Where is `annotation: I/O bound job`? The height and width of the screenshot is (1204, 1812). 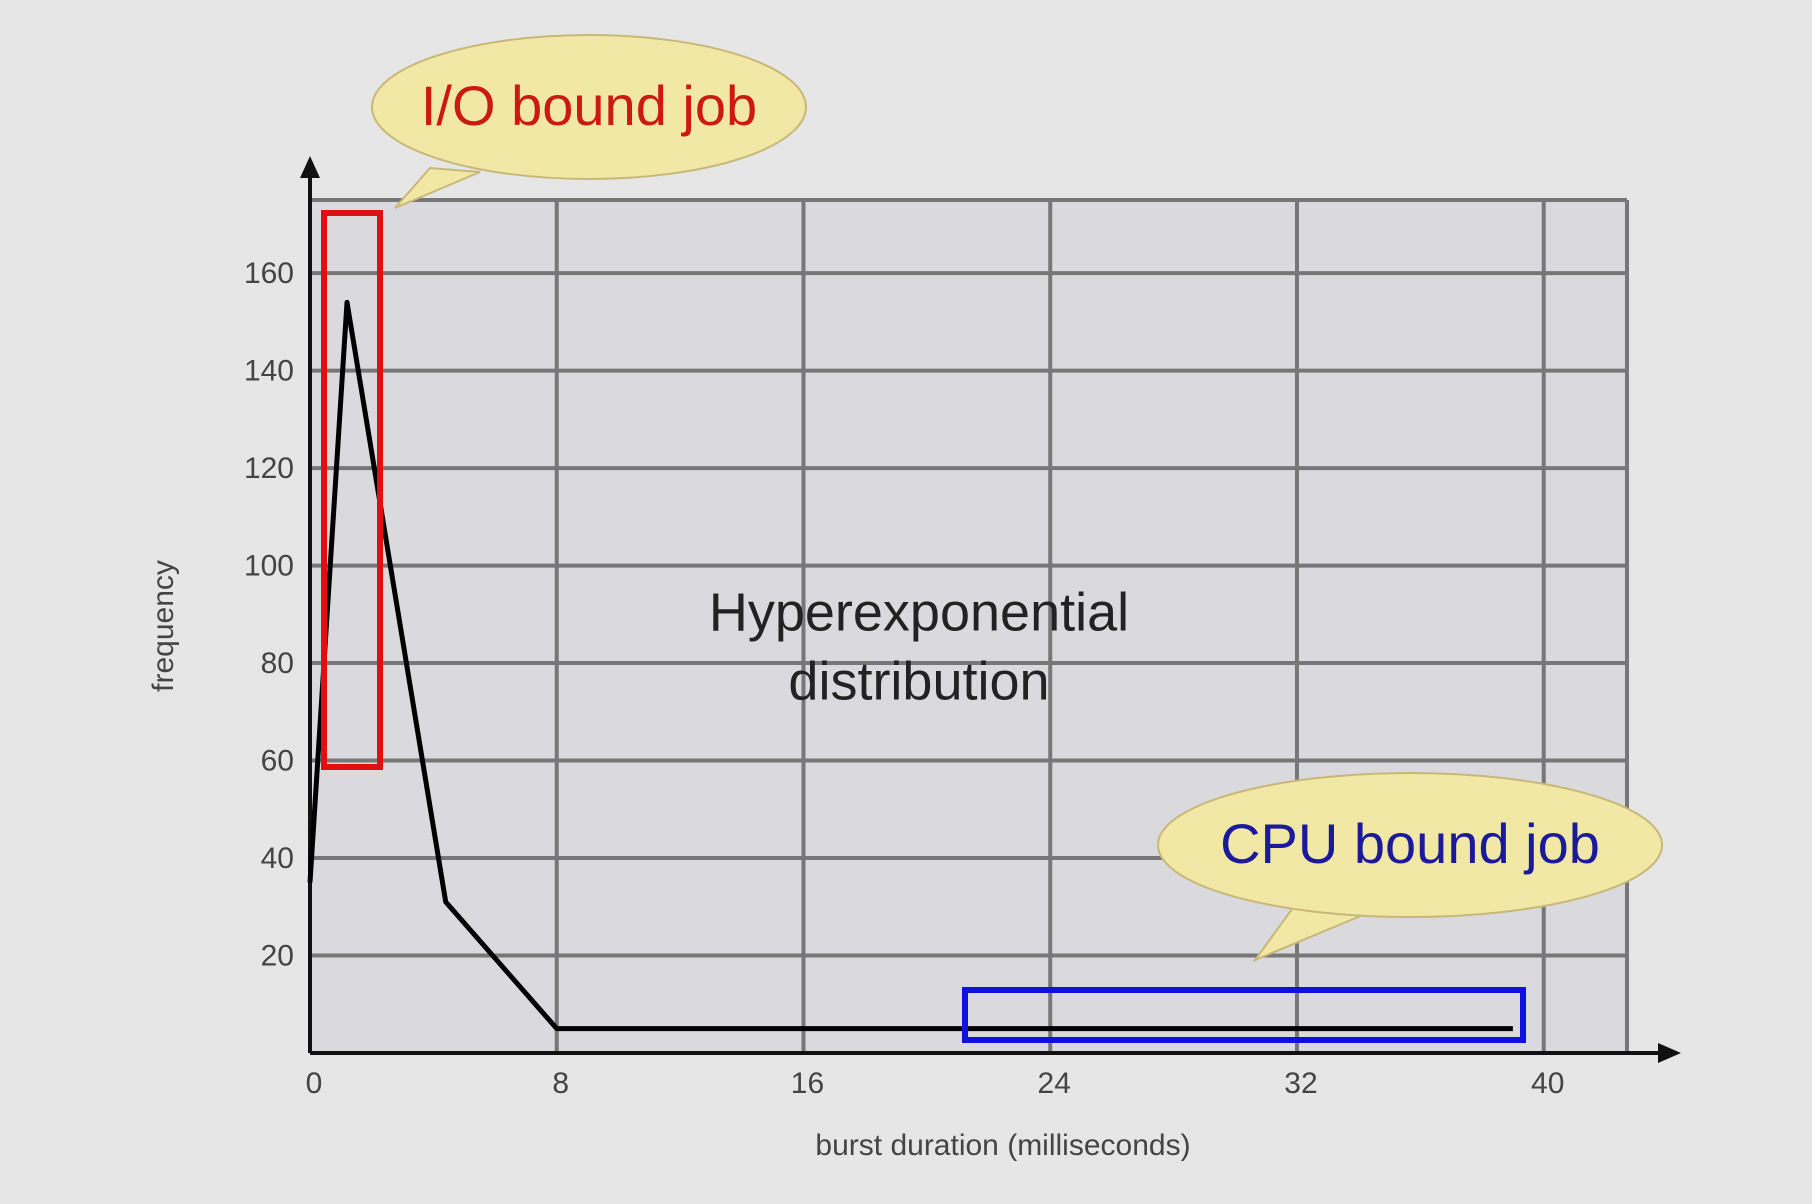 annotation: I/O bound job is located at coordinates (589, 105).